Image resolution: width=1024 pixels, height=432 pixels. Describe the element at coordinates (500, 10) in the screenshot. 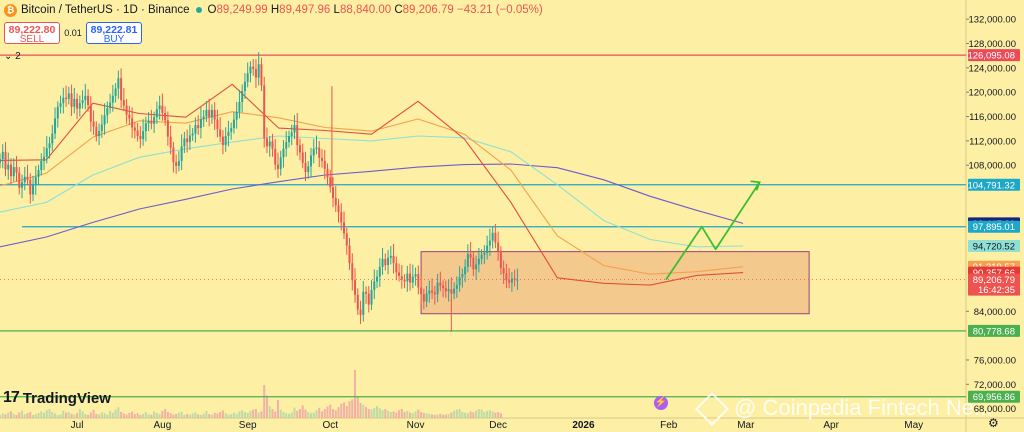

I see `change-value: −43.21 (−0.05%)` at that location.